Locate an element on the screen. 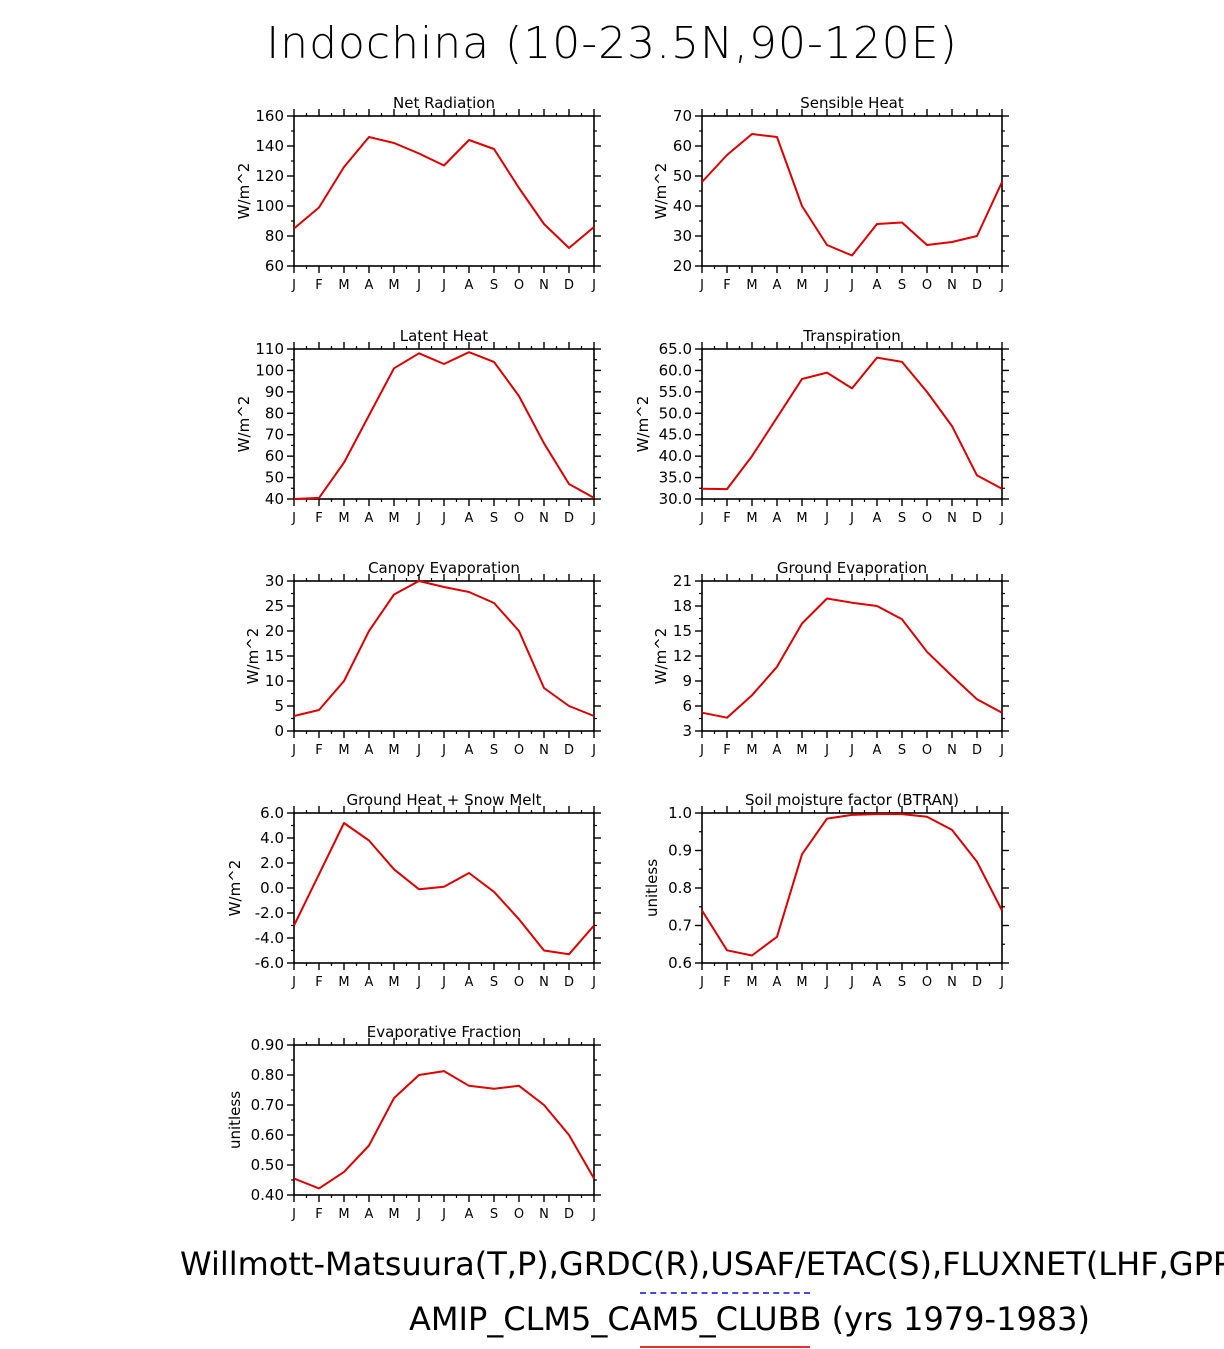  y-tick-label: 0.80 is located at coordinates (267, 1075).